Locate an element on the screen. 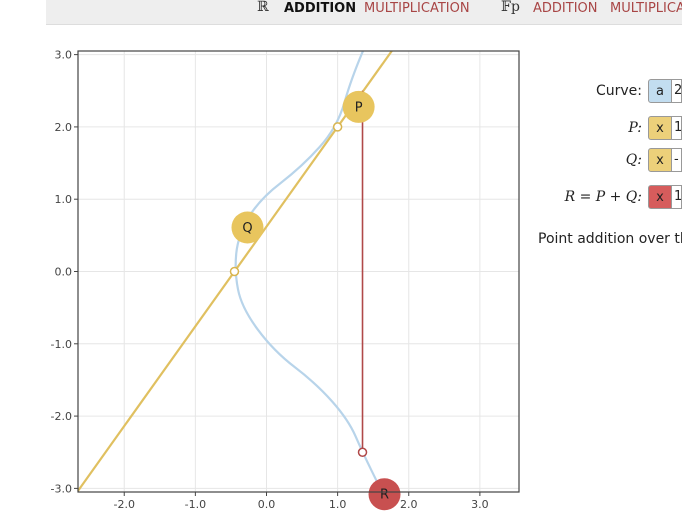 The height and width of the screenshot is (521, 682). p-x-input: 1 is located at coordinates (677, 128).